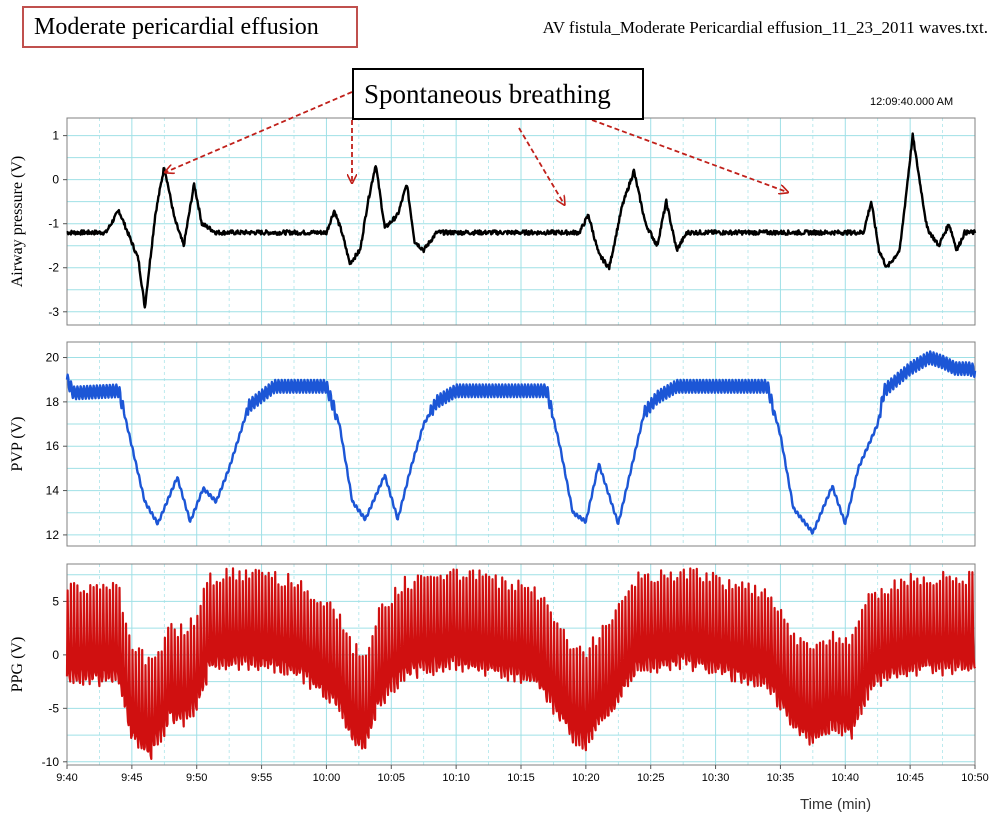 Image resolution: width=1000 pixels, height=826 pixels. I want to click on chart-title-box: Moderate pericardial effusion, so click(190, 27).